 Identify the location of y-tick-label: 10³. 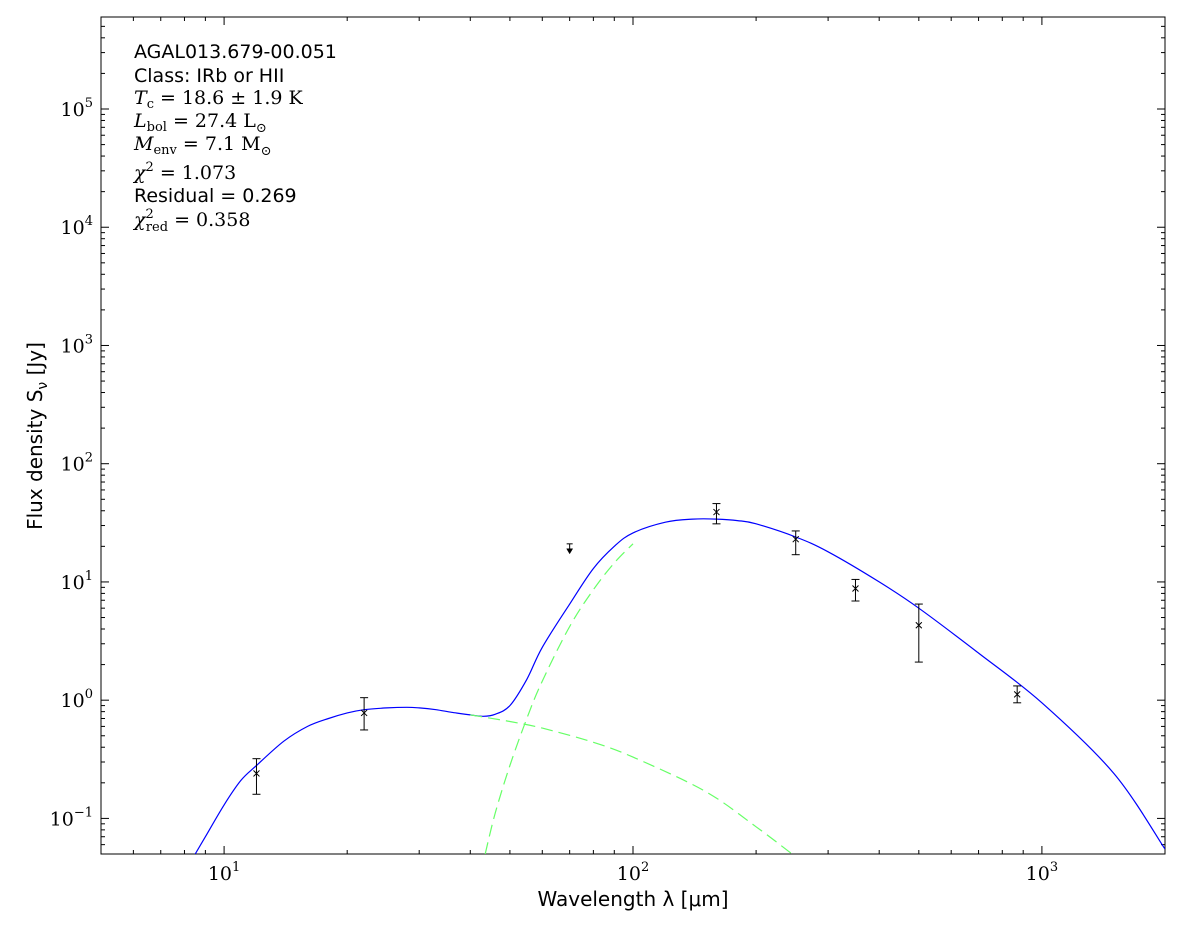
(77, 344).